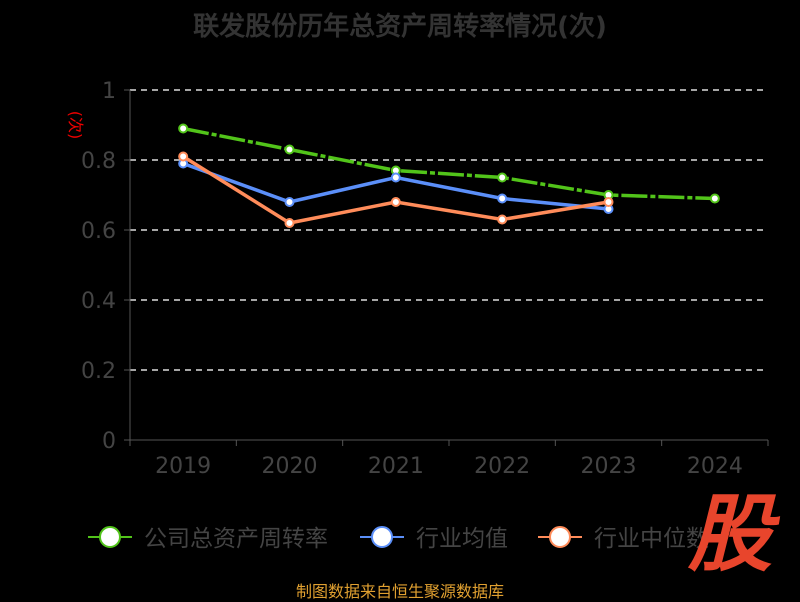 This screenshot has height=602, width=800. I want to click on y-tick-label: 0.8, so click(98, 161).